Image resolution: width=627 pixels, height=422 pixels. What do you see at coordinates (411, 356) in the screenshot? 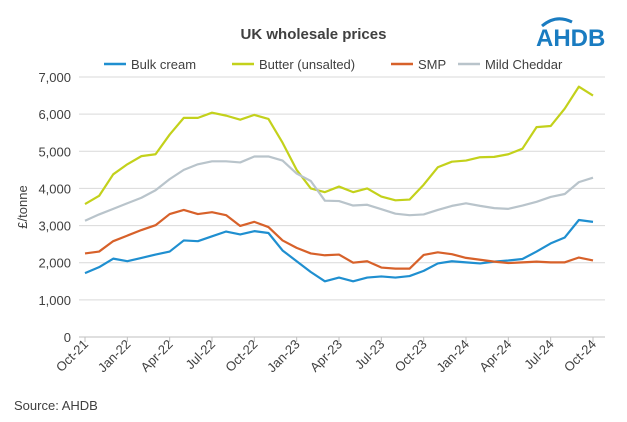
I see `x-tick-label: Oct-23` at bounding box center [411, 356].